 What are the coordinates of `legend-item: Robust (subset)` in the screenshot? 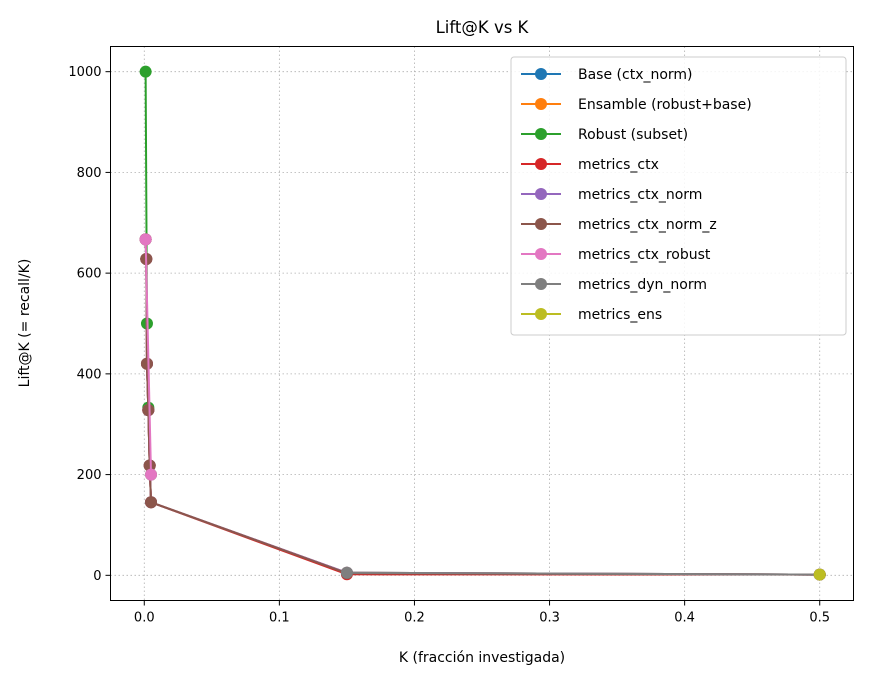 It's located at (604, 135).